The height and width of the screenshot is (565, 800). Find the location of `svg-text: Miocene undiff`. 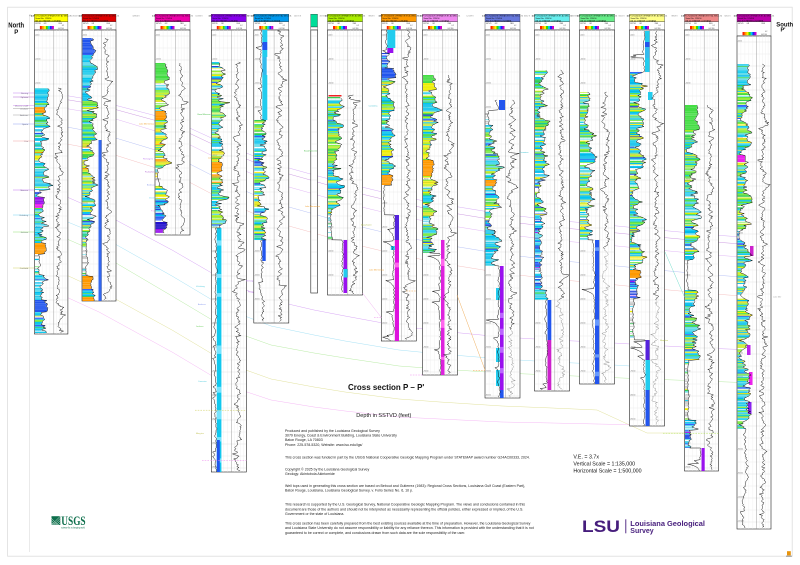

svg-text: Miocene undiff is located at coordinates (21, 106).